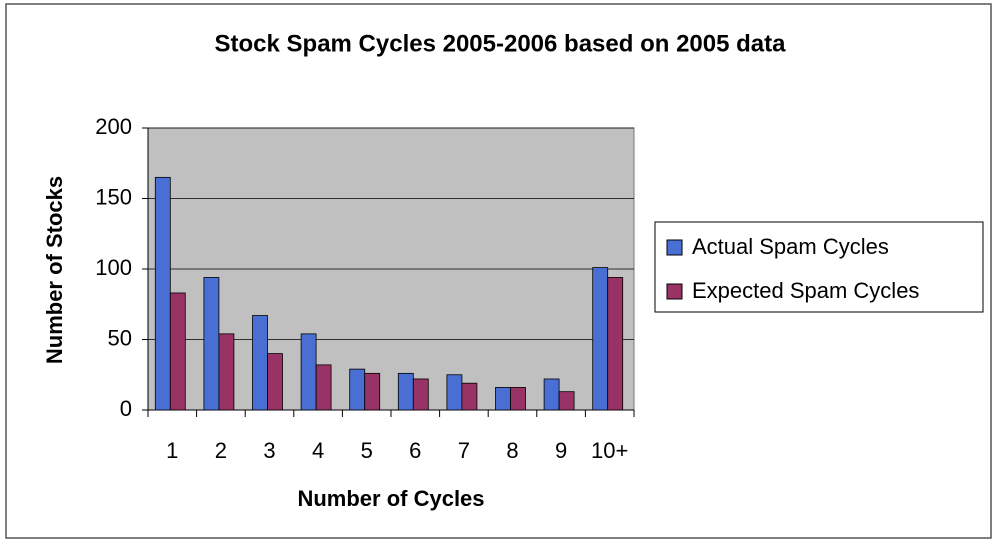  Describe the element at coordinates (113, 267) in the screenshot. I see `y-tick-label: 100` at that location.